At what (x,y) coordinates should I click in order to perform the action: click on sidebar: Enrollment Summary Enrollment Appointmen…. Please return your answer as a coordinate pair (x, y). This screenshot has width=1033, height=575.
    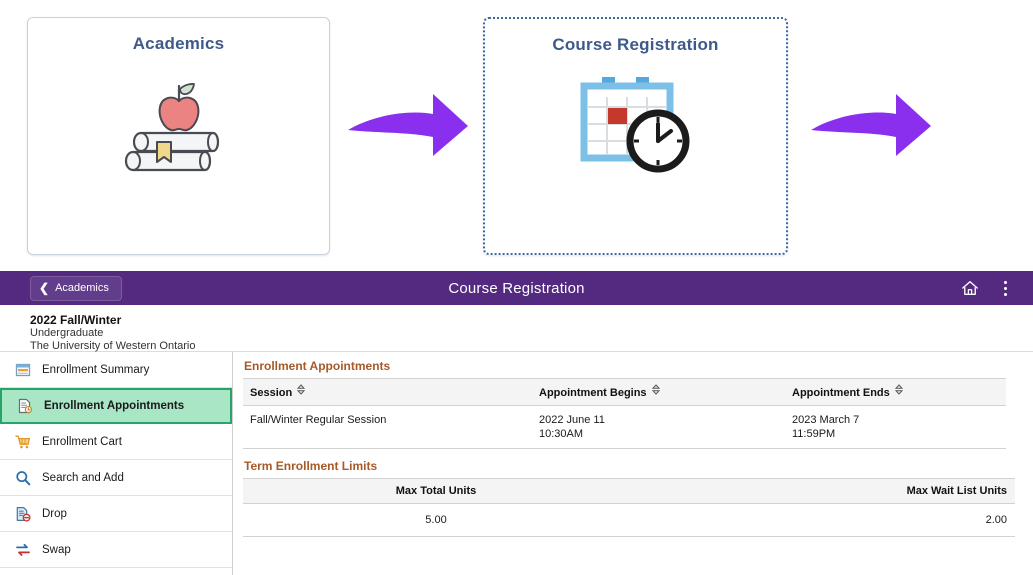
    Looking at the image, I should click on (116, 463).